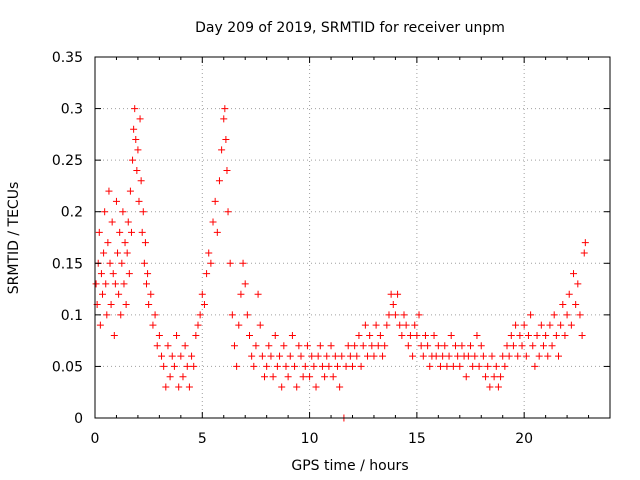  Describe the element at coordinates (417, 439) in the screenshot. I see `x-tick-label: 15` at that location.